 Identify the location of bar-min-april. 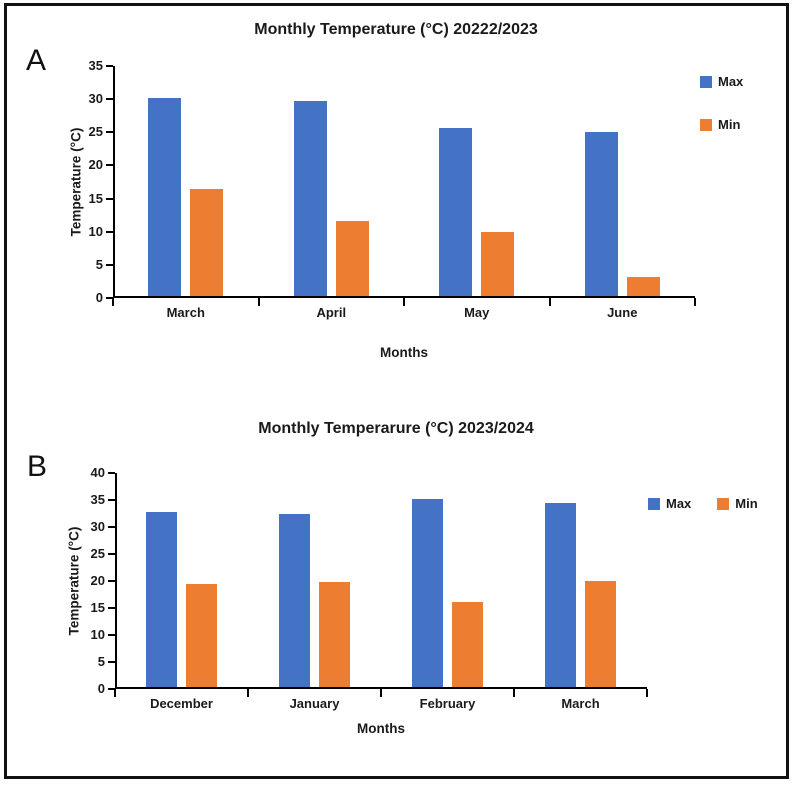
(352, 259).